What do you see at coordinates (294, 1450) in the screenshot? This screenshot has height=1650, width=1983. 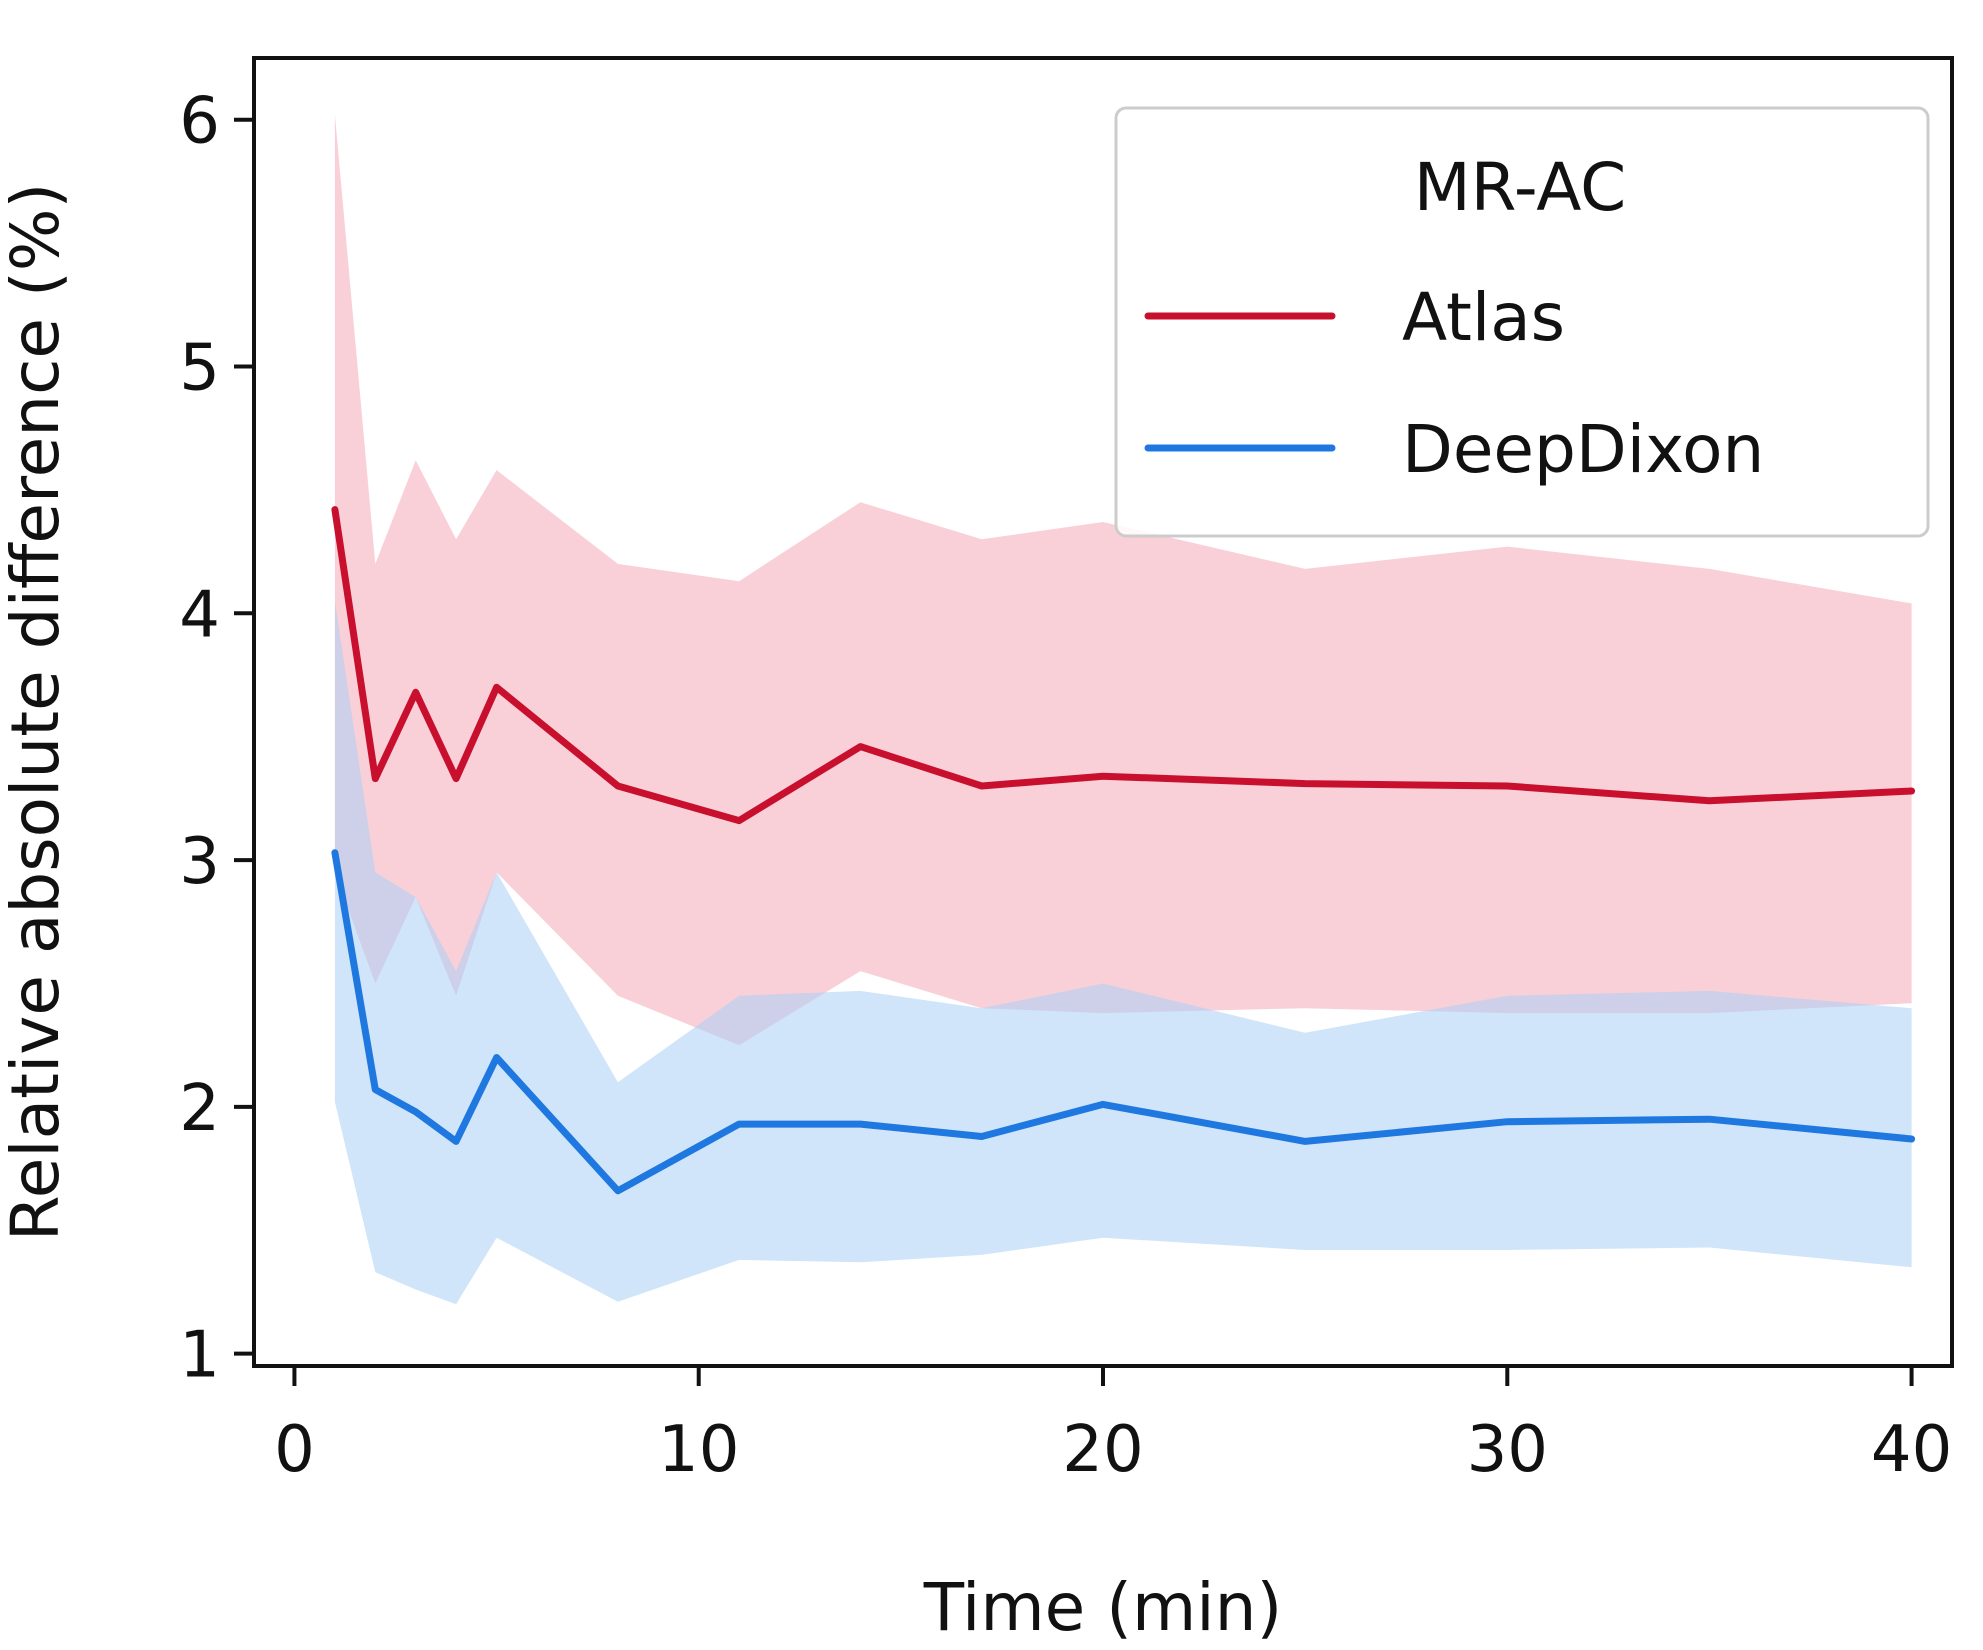 I see `x-tick-label: 0` at bounding box center [294, 1450].